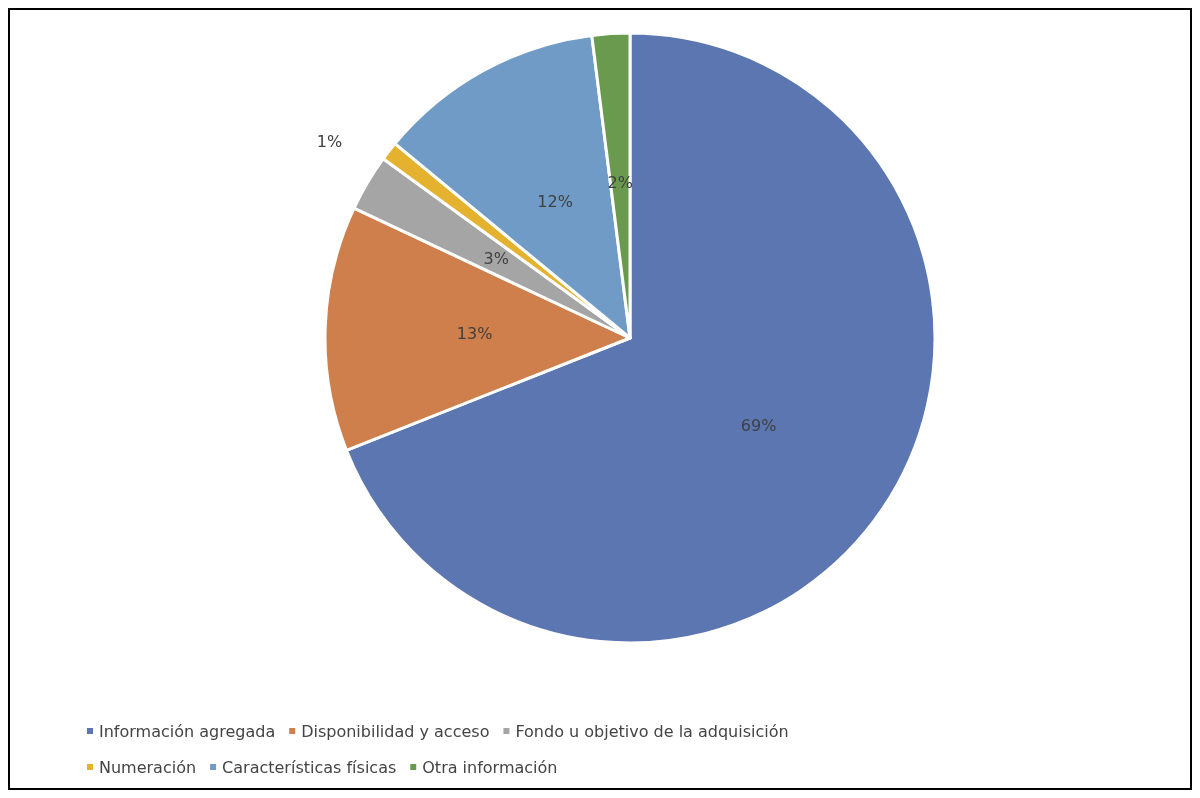  Describe the element at coordinates (395, 731) in the screenshot. I see `legend-label: Disponibilidad y acceso` at that location.